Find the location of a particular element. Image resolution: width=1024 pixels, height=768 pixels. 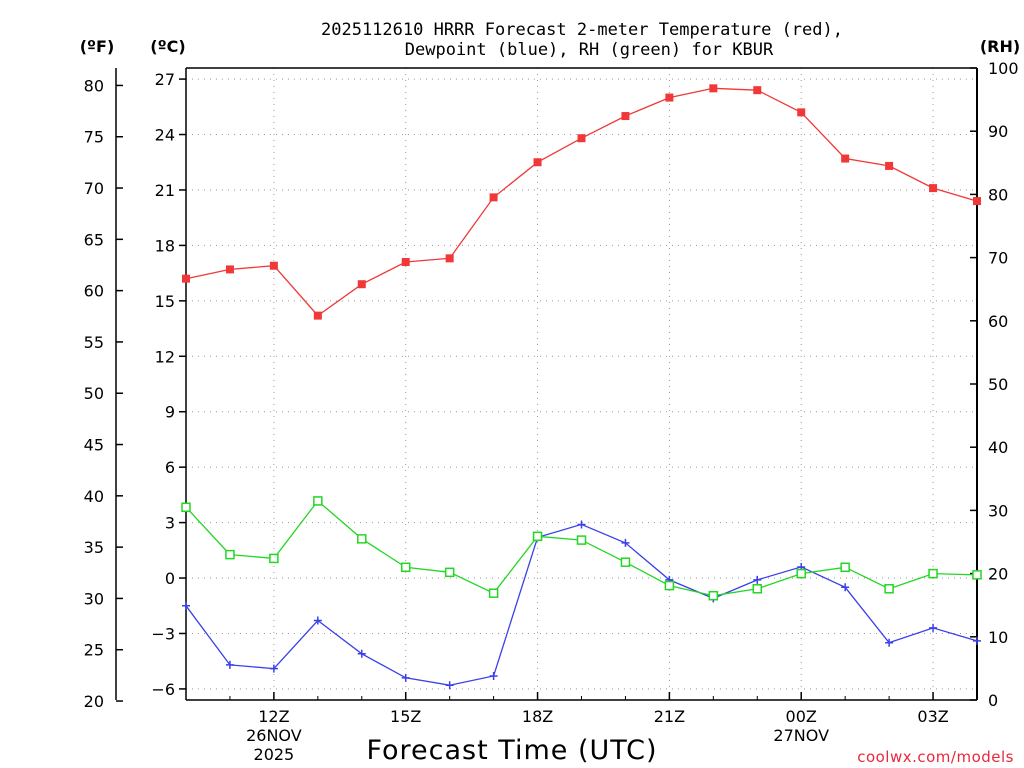

x-axis-title: Forecast Time (UTC) is located at coordinates (511, 750).